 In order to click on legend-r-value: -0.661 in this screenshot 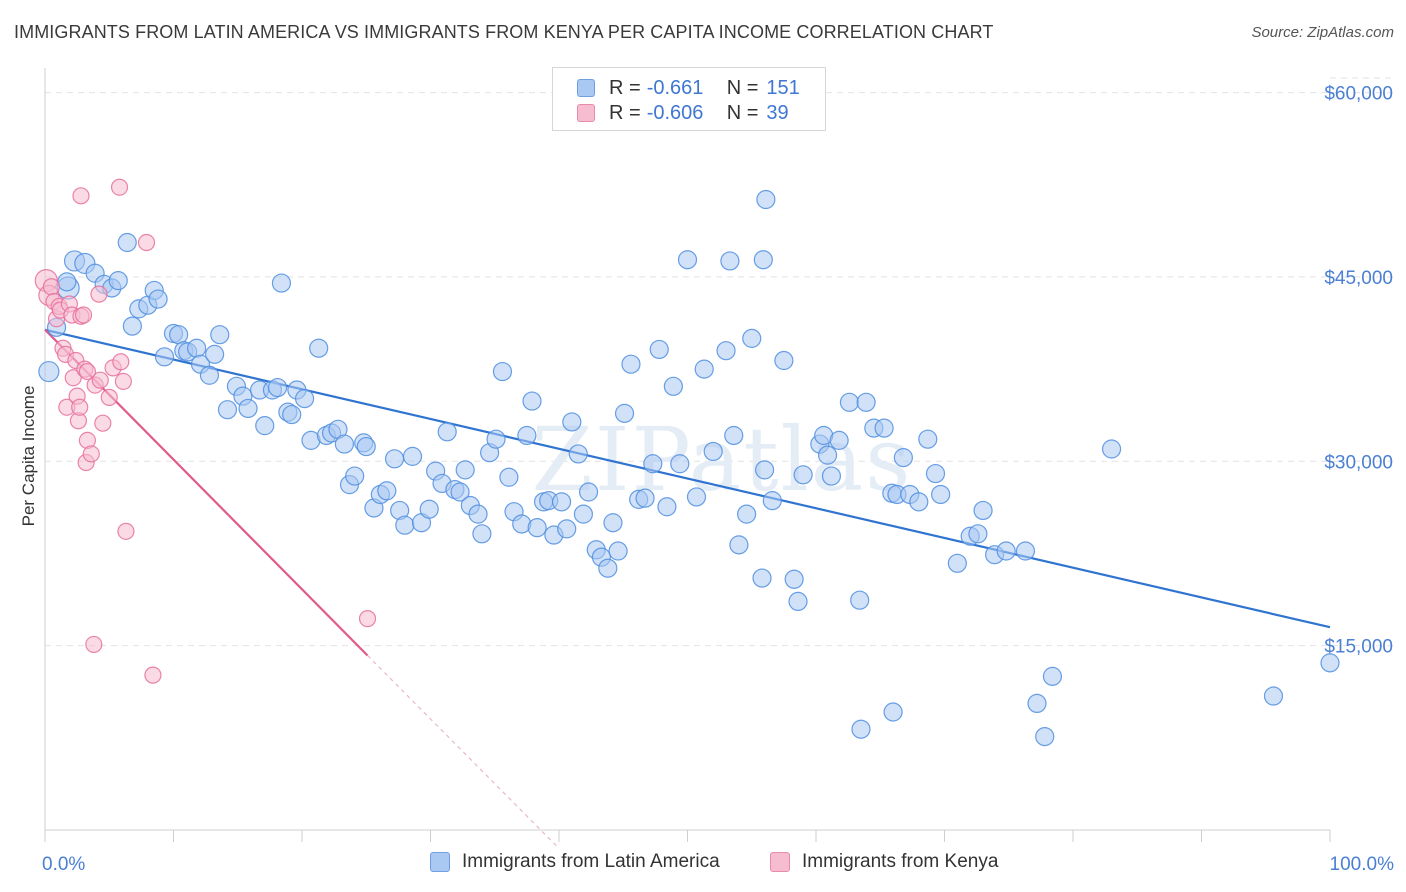, I will do `click(675, 87)`.